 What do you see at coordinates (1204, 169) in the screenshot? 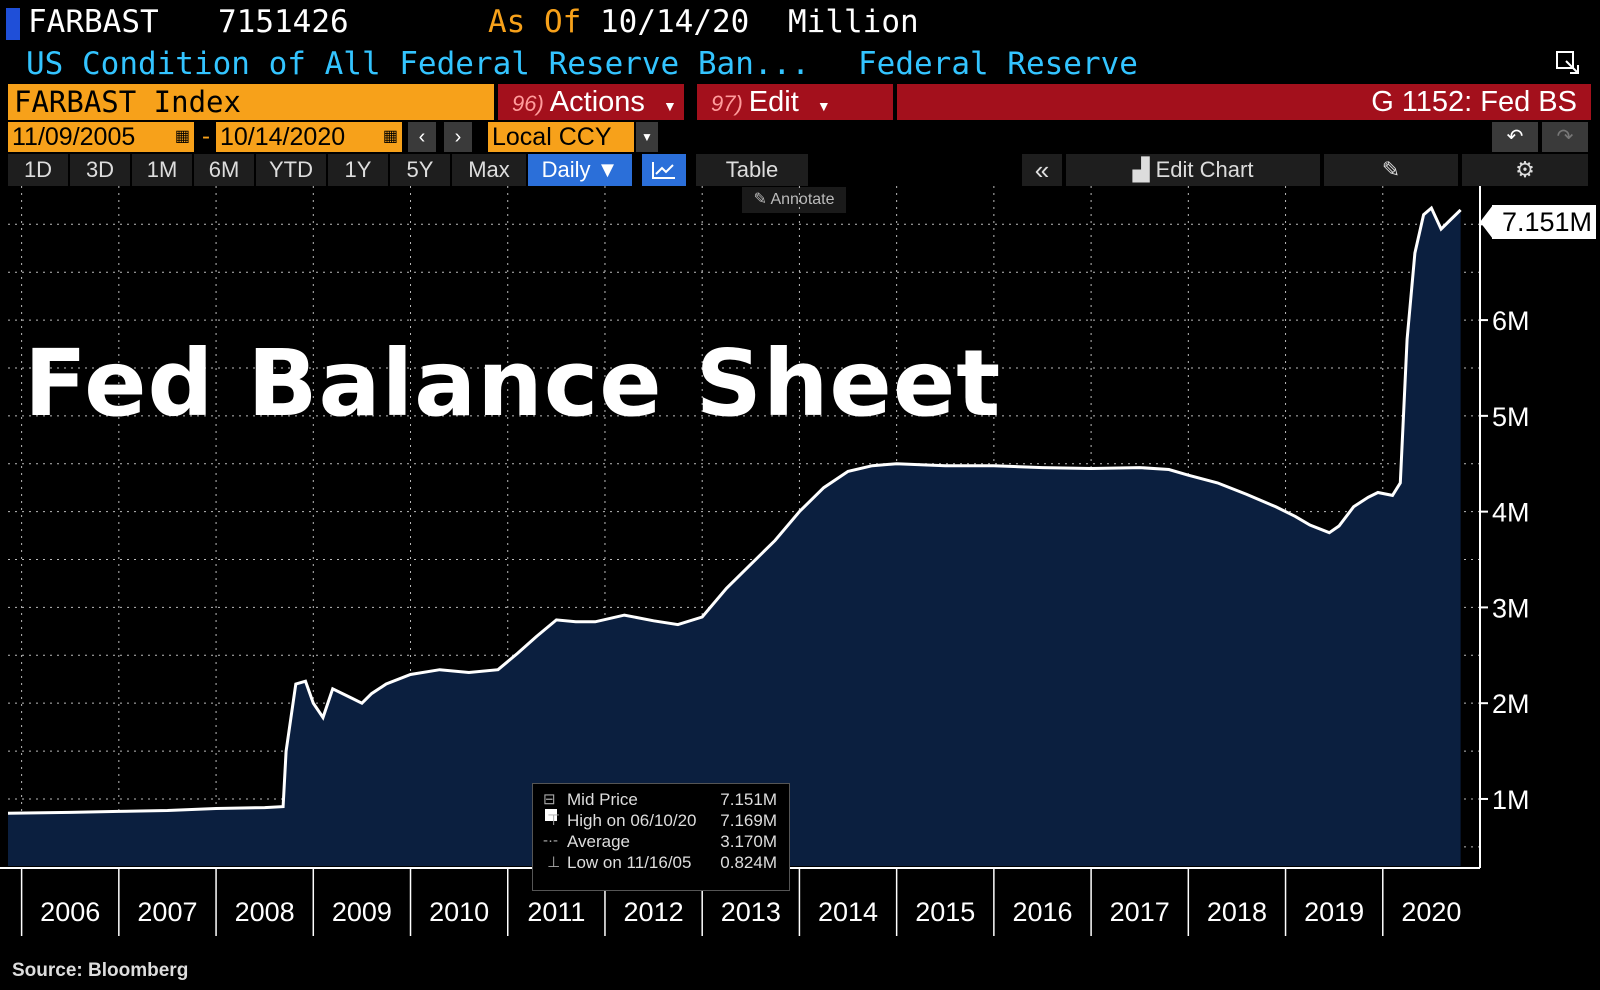
I see `edit-chart-label: Edit Chart` at bounding box center [1204, 169].